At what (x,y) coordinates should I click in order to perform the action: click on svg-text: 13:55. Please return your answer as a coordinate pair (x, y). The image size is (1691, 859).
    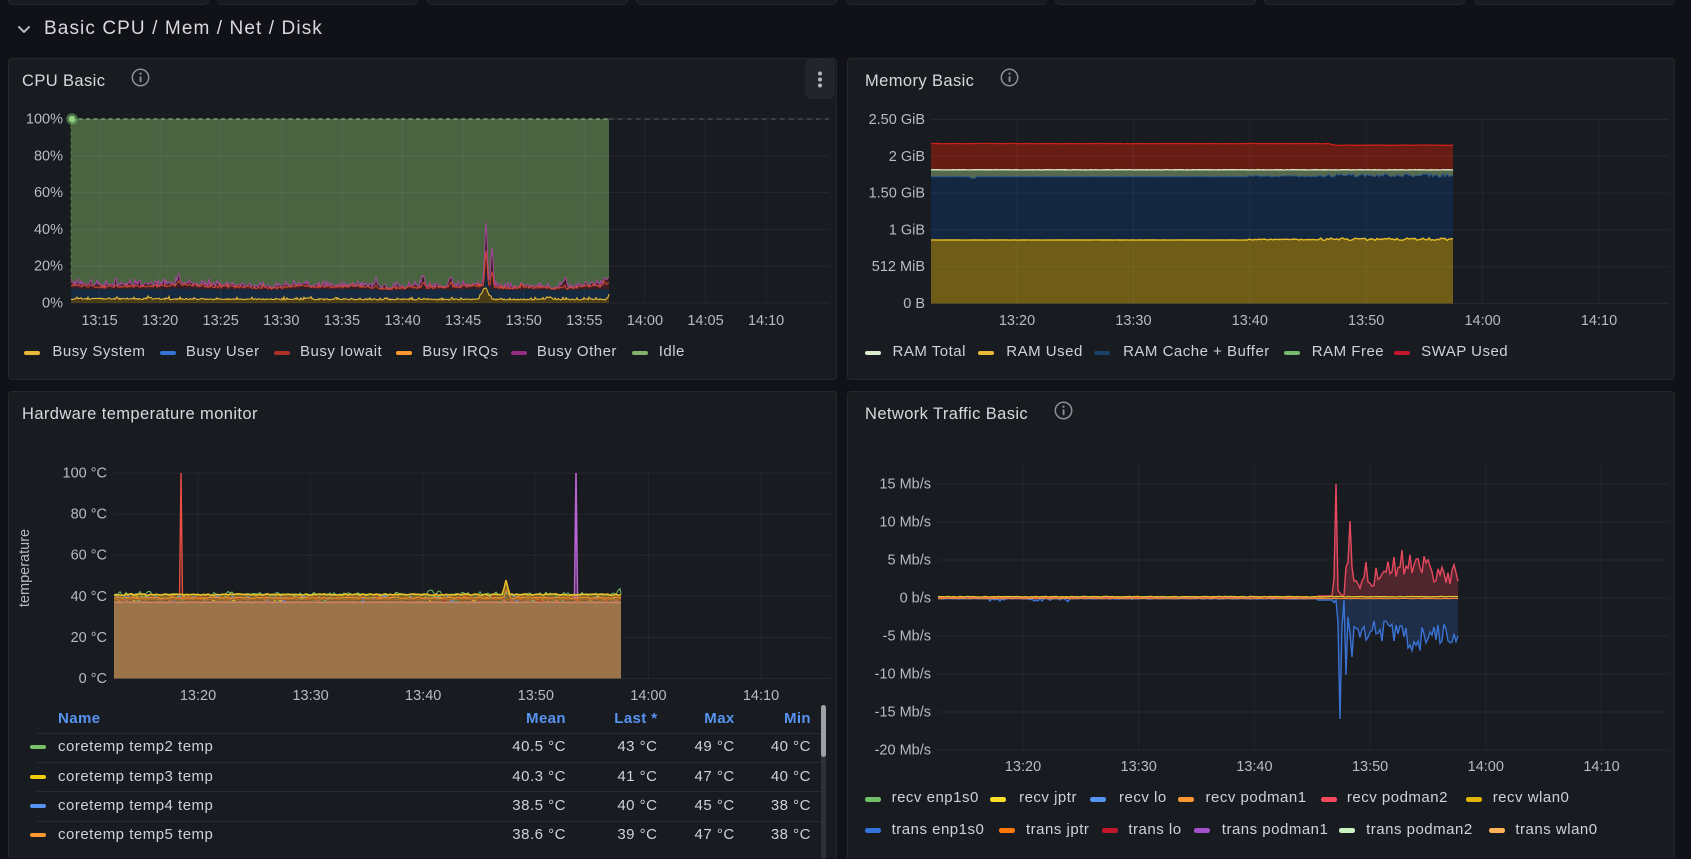
    Looking at the image, I should click on (584, 321).